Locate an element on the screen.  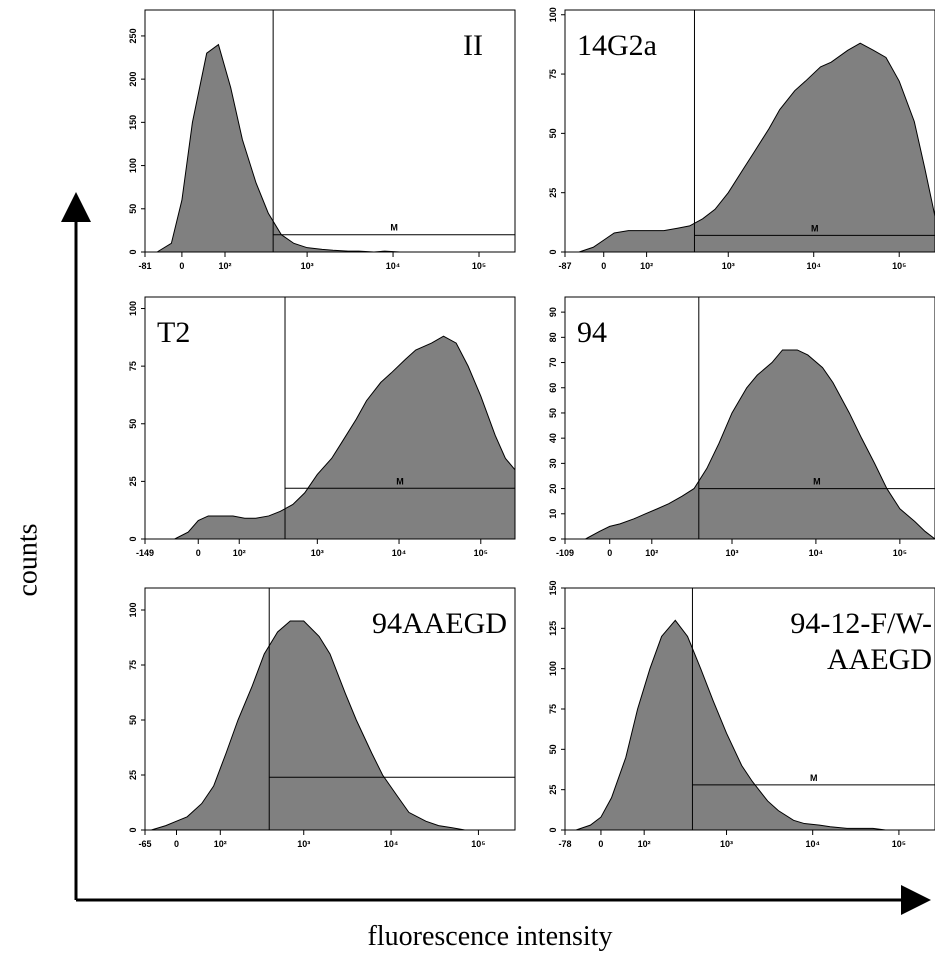
panel-title: 94 is located at coordinates (592, 332).